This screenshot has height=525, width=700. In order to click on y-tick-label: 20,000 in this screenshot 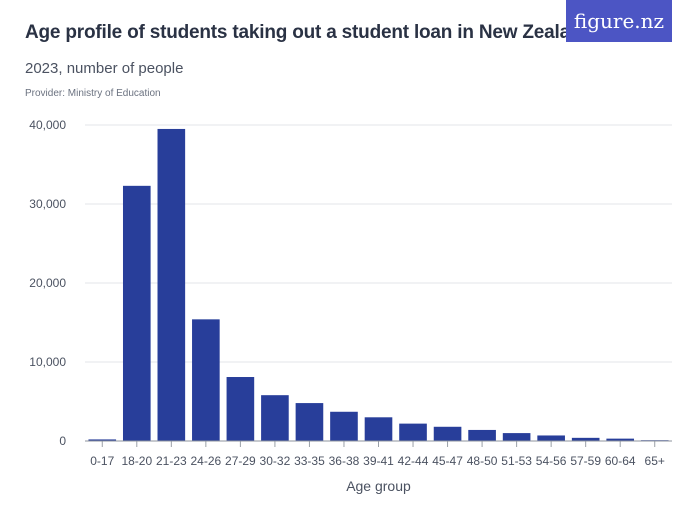, I will do `click(47, 283)`.